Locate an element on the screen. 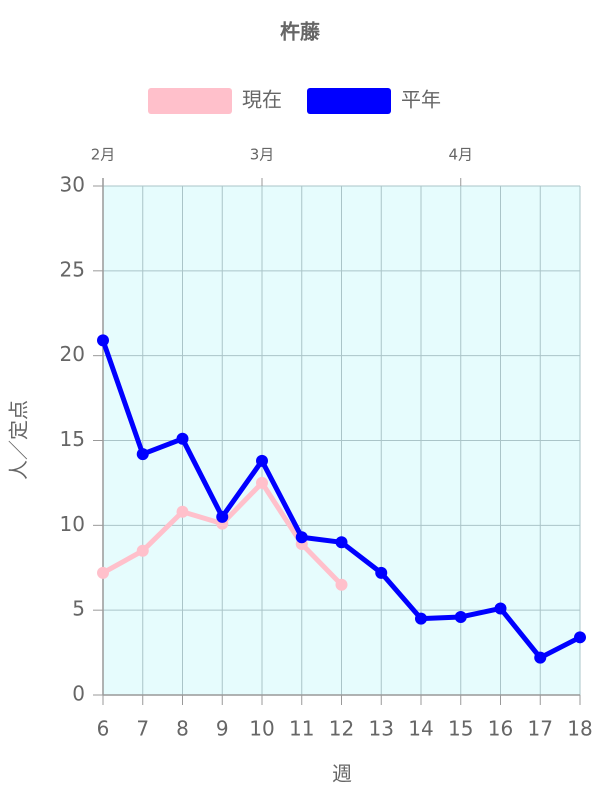 The width and height of the screenshot is (600, 800). x2-tick-label: 4月 is located at coordinates (460, 155).